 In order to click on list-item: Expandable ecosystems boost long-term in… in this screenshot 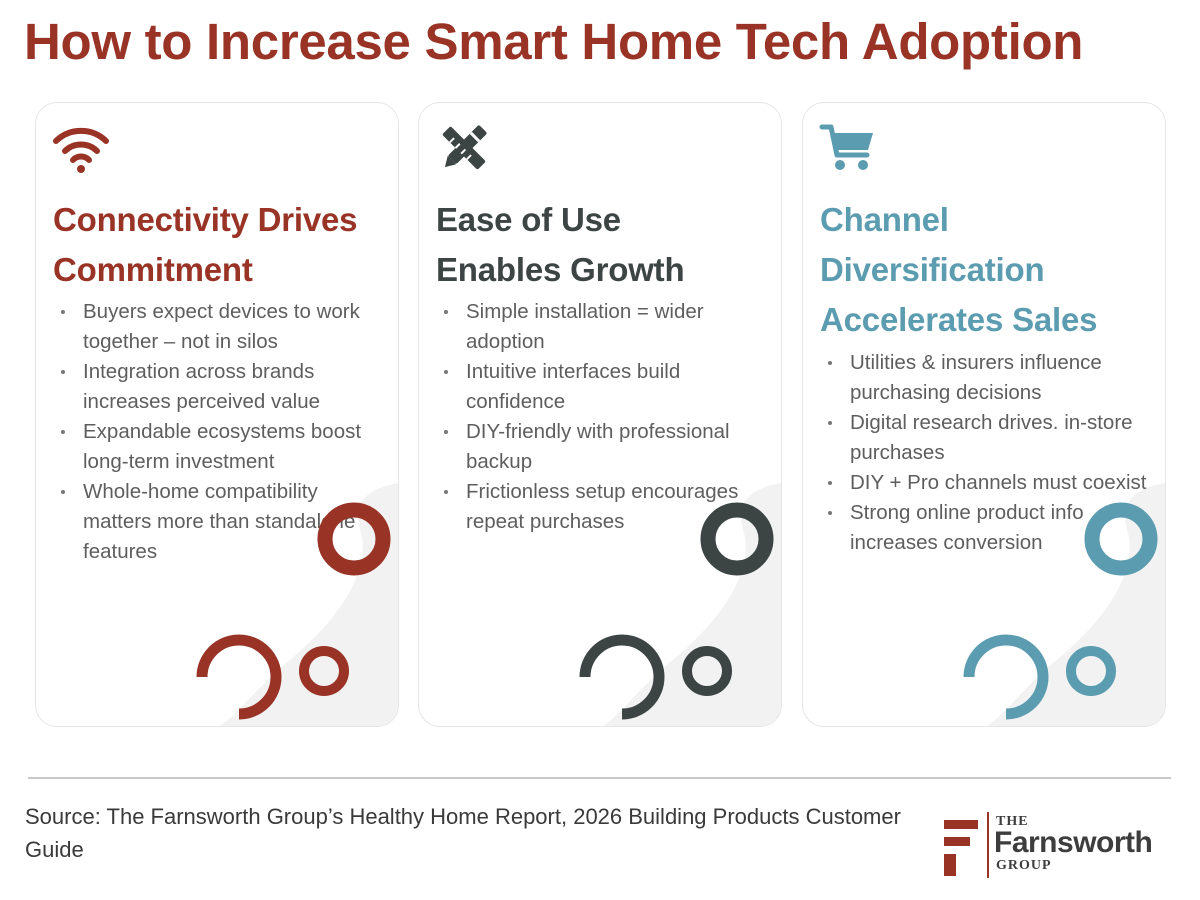, I will do `click(223, 447)`.